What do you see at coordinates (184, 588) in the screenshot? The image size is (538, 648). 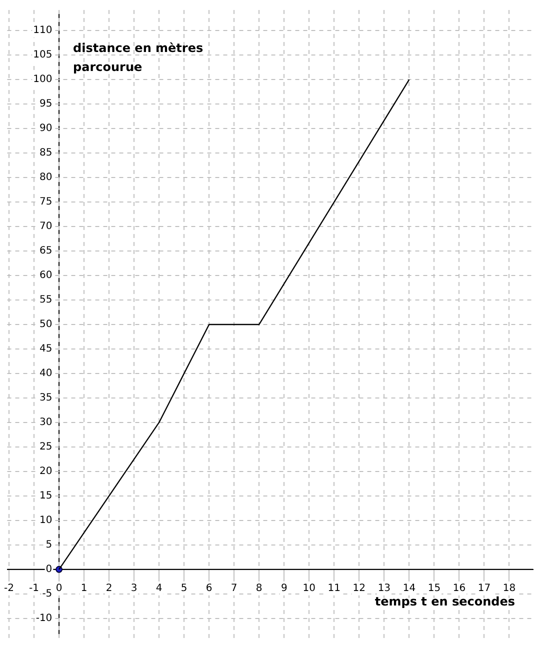 I see `x-tick-label: 5` at bounding box center [184, 588].